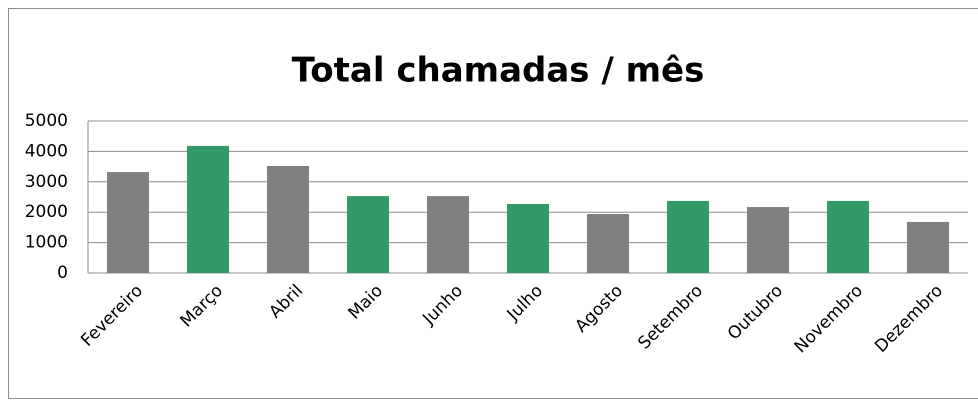  What do you see at coordinates (46, 121) in the screenshot?
I see `y-tick-label: 5000` at bounding box center [46, 121].